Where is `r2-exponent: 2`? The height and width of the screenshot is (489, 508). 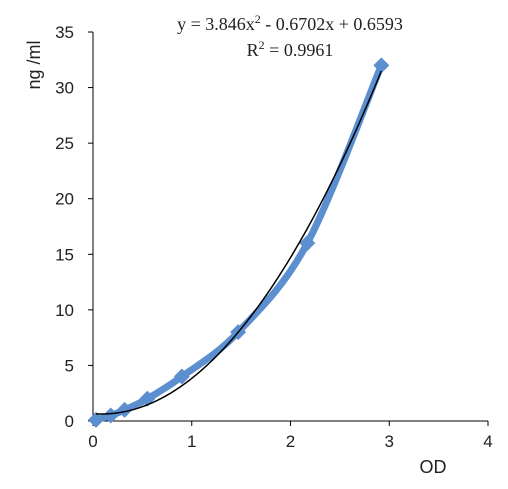 r2-exponent: 2 is located at coordinates (262, 45).